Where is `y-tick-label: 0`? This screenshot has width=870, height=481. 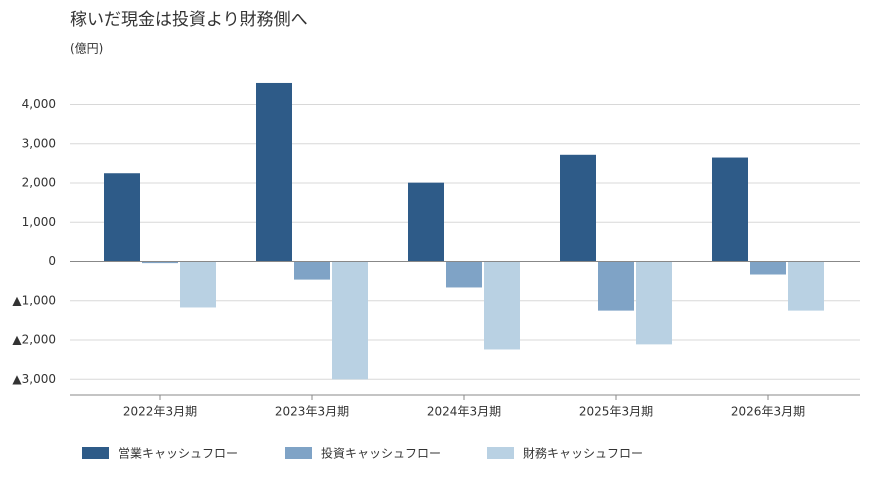
y-tick-label: 0 is located at coordinates (52, 261).